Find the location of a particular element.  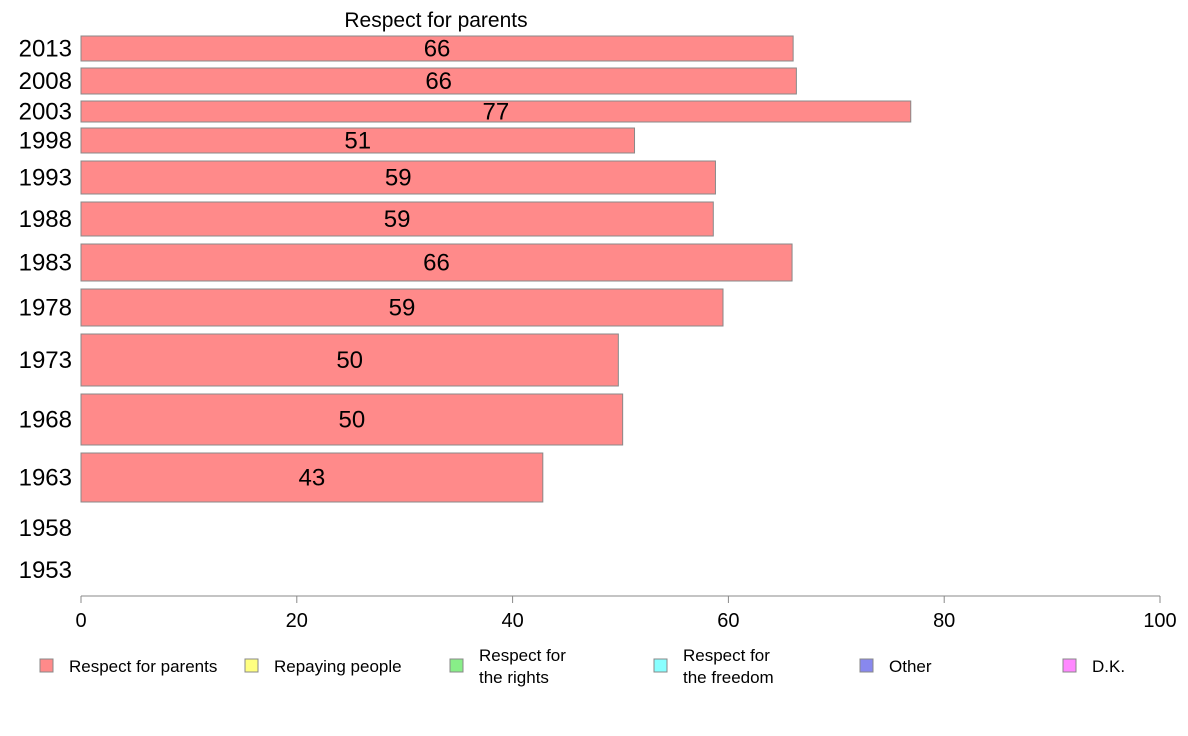

legend-label: Respect for the rights is located at coordinates (522, 666).